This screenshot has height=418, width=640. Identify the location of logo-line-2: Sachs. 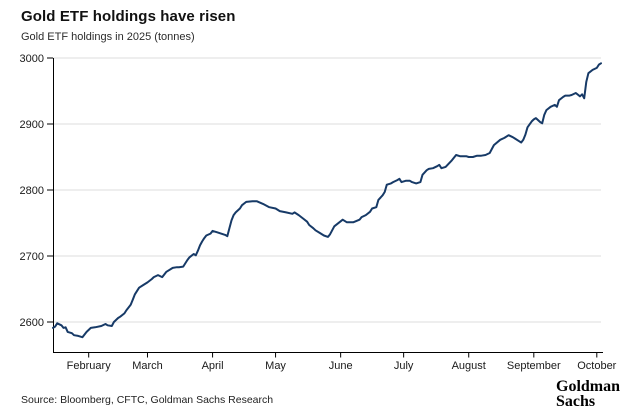
(576, 401).